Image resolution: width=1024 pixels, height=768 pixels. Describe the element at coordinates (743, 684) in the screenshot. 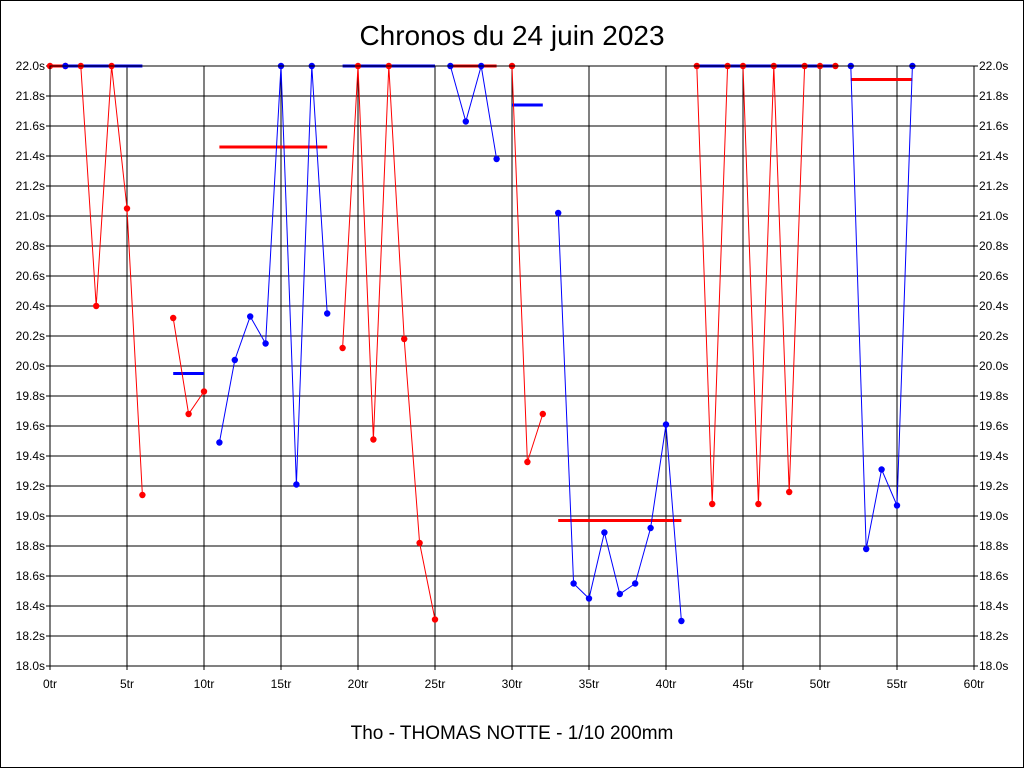

I see `x-tick-label: 45tr` at that location.